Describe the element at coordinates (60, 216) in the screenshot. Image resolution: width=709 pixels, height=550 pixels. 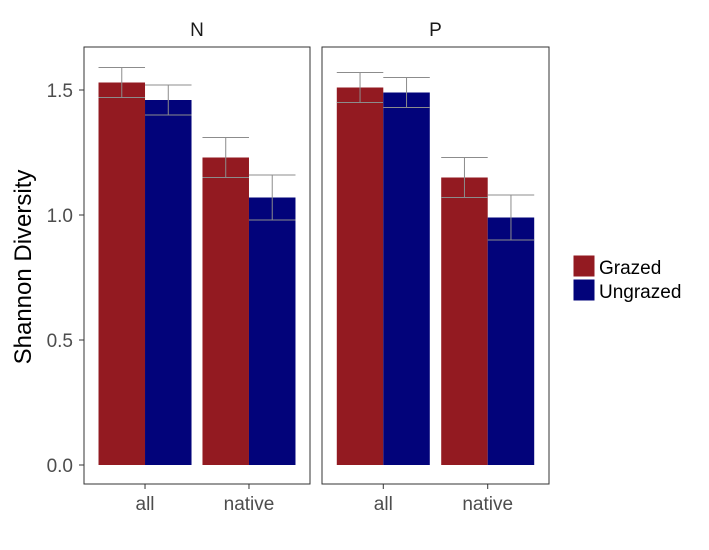
I see `y-tick-label: 1.0` at that location.